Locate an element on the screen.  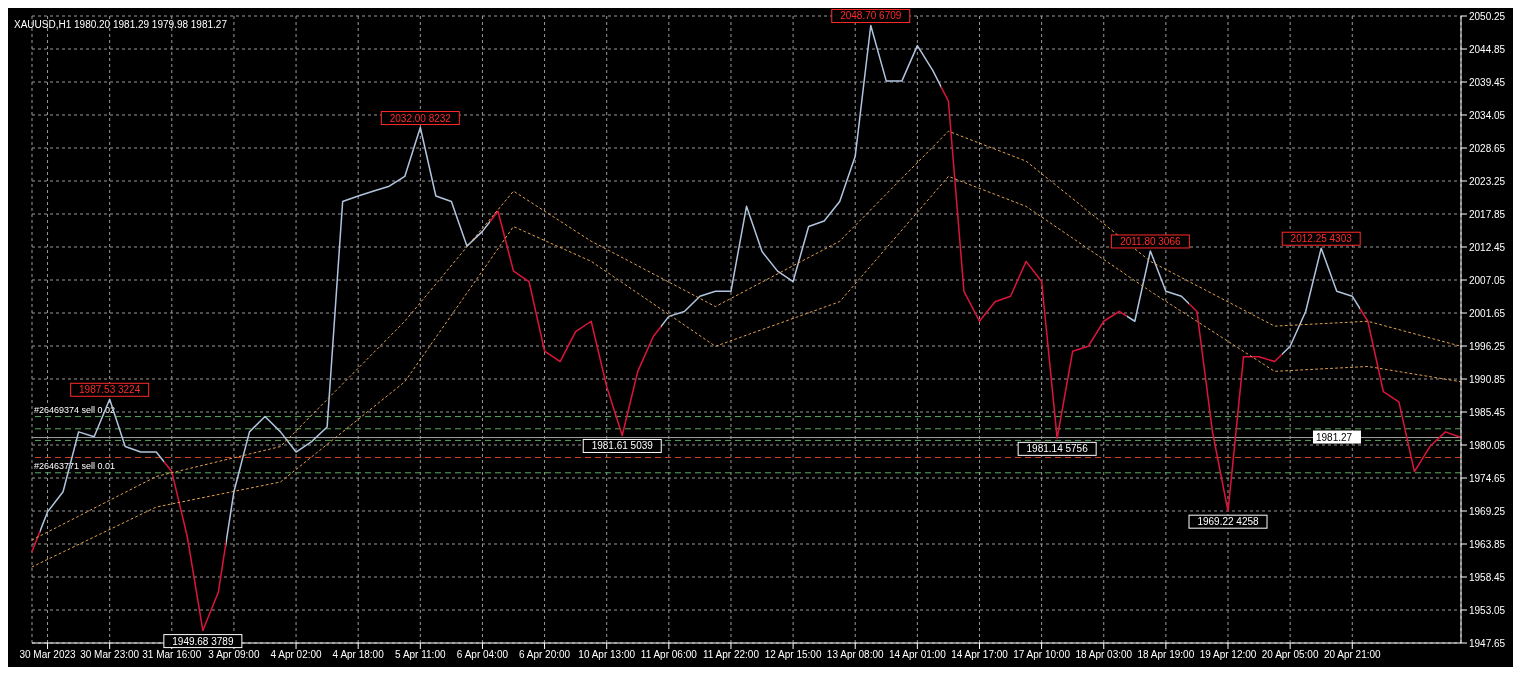
y-tick-label: 1985.45 is located at coordinates (1487, 412).